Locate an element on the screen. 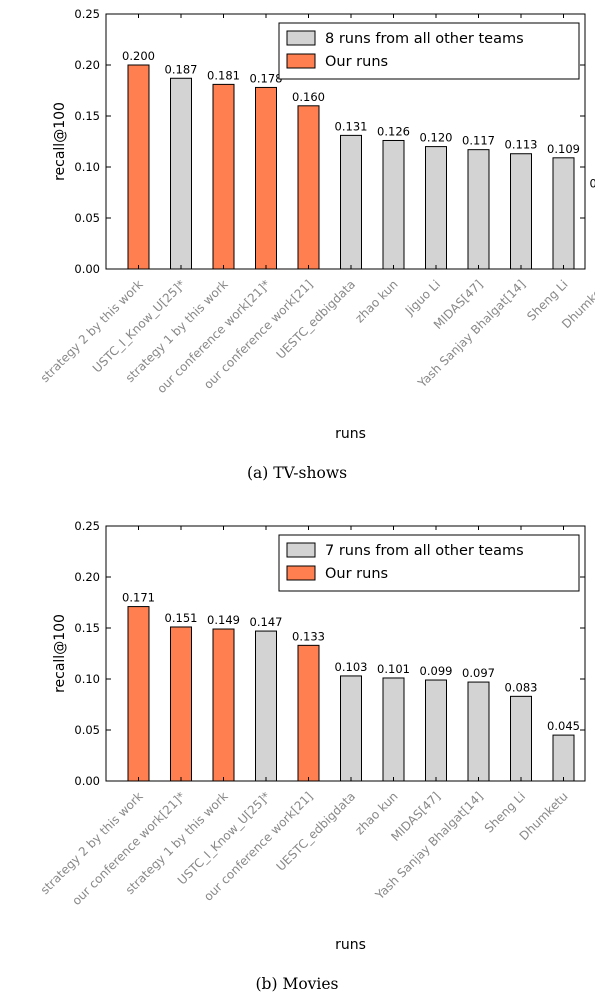 The height and width of the screenshot is (998, 595). x-tick-label: zhao kun is located at coordinates (376, 301).